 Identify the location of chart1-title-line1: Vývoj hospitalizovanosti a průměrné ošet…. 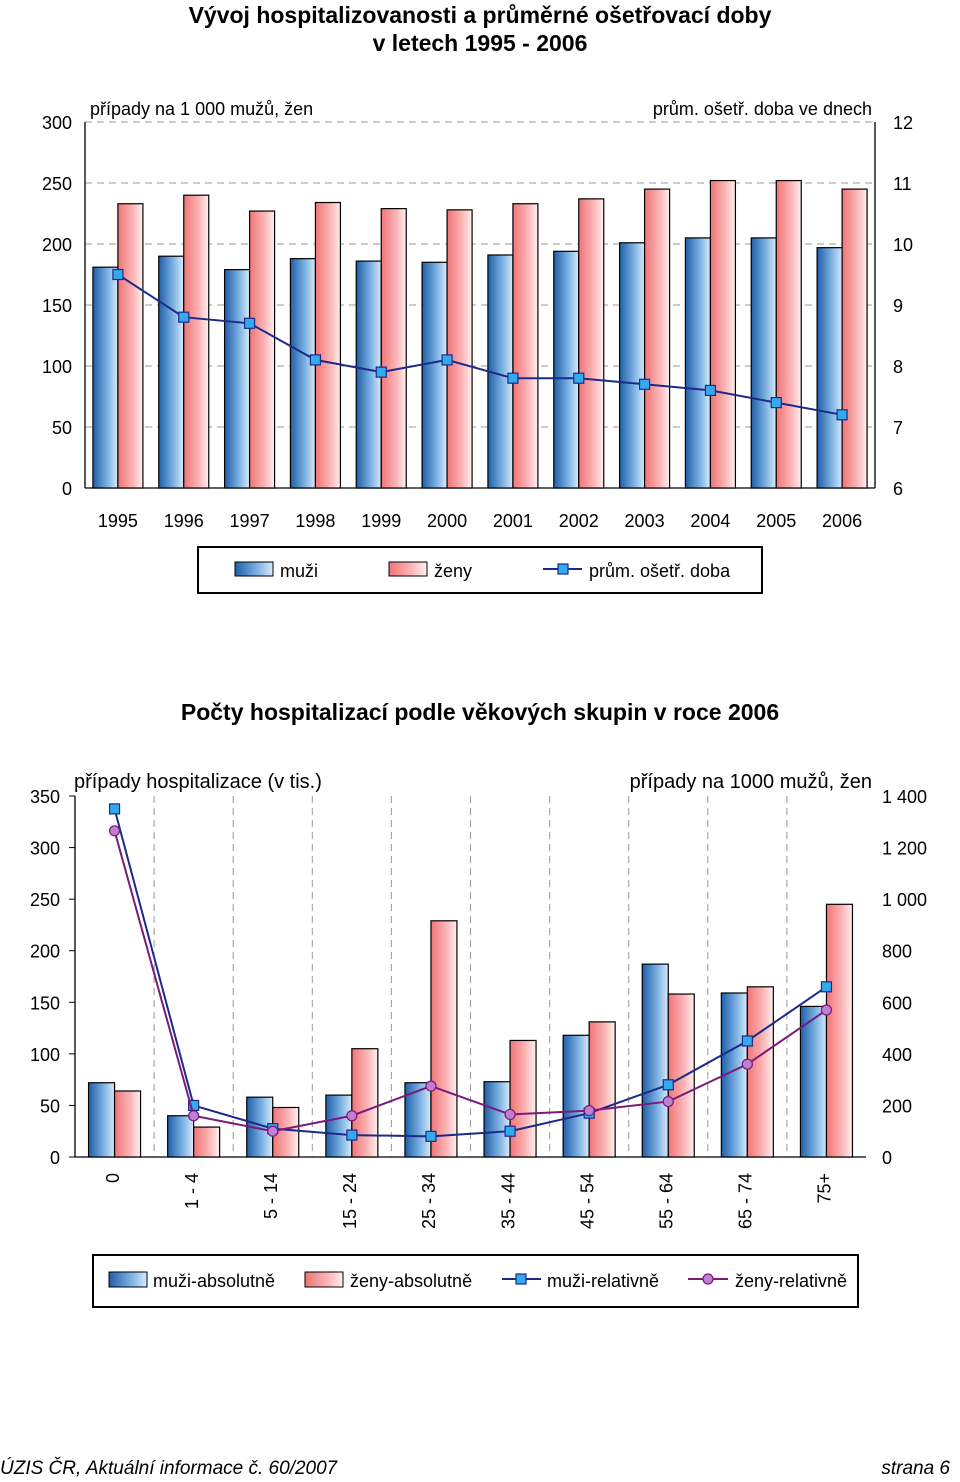
(480, 15).